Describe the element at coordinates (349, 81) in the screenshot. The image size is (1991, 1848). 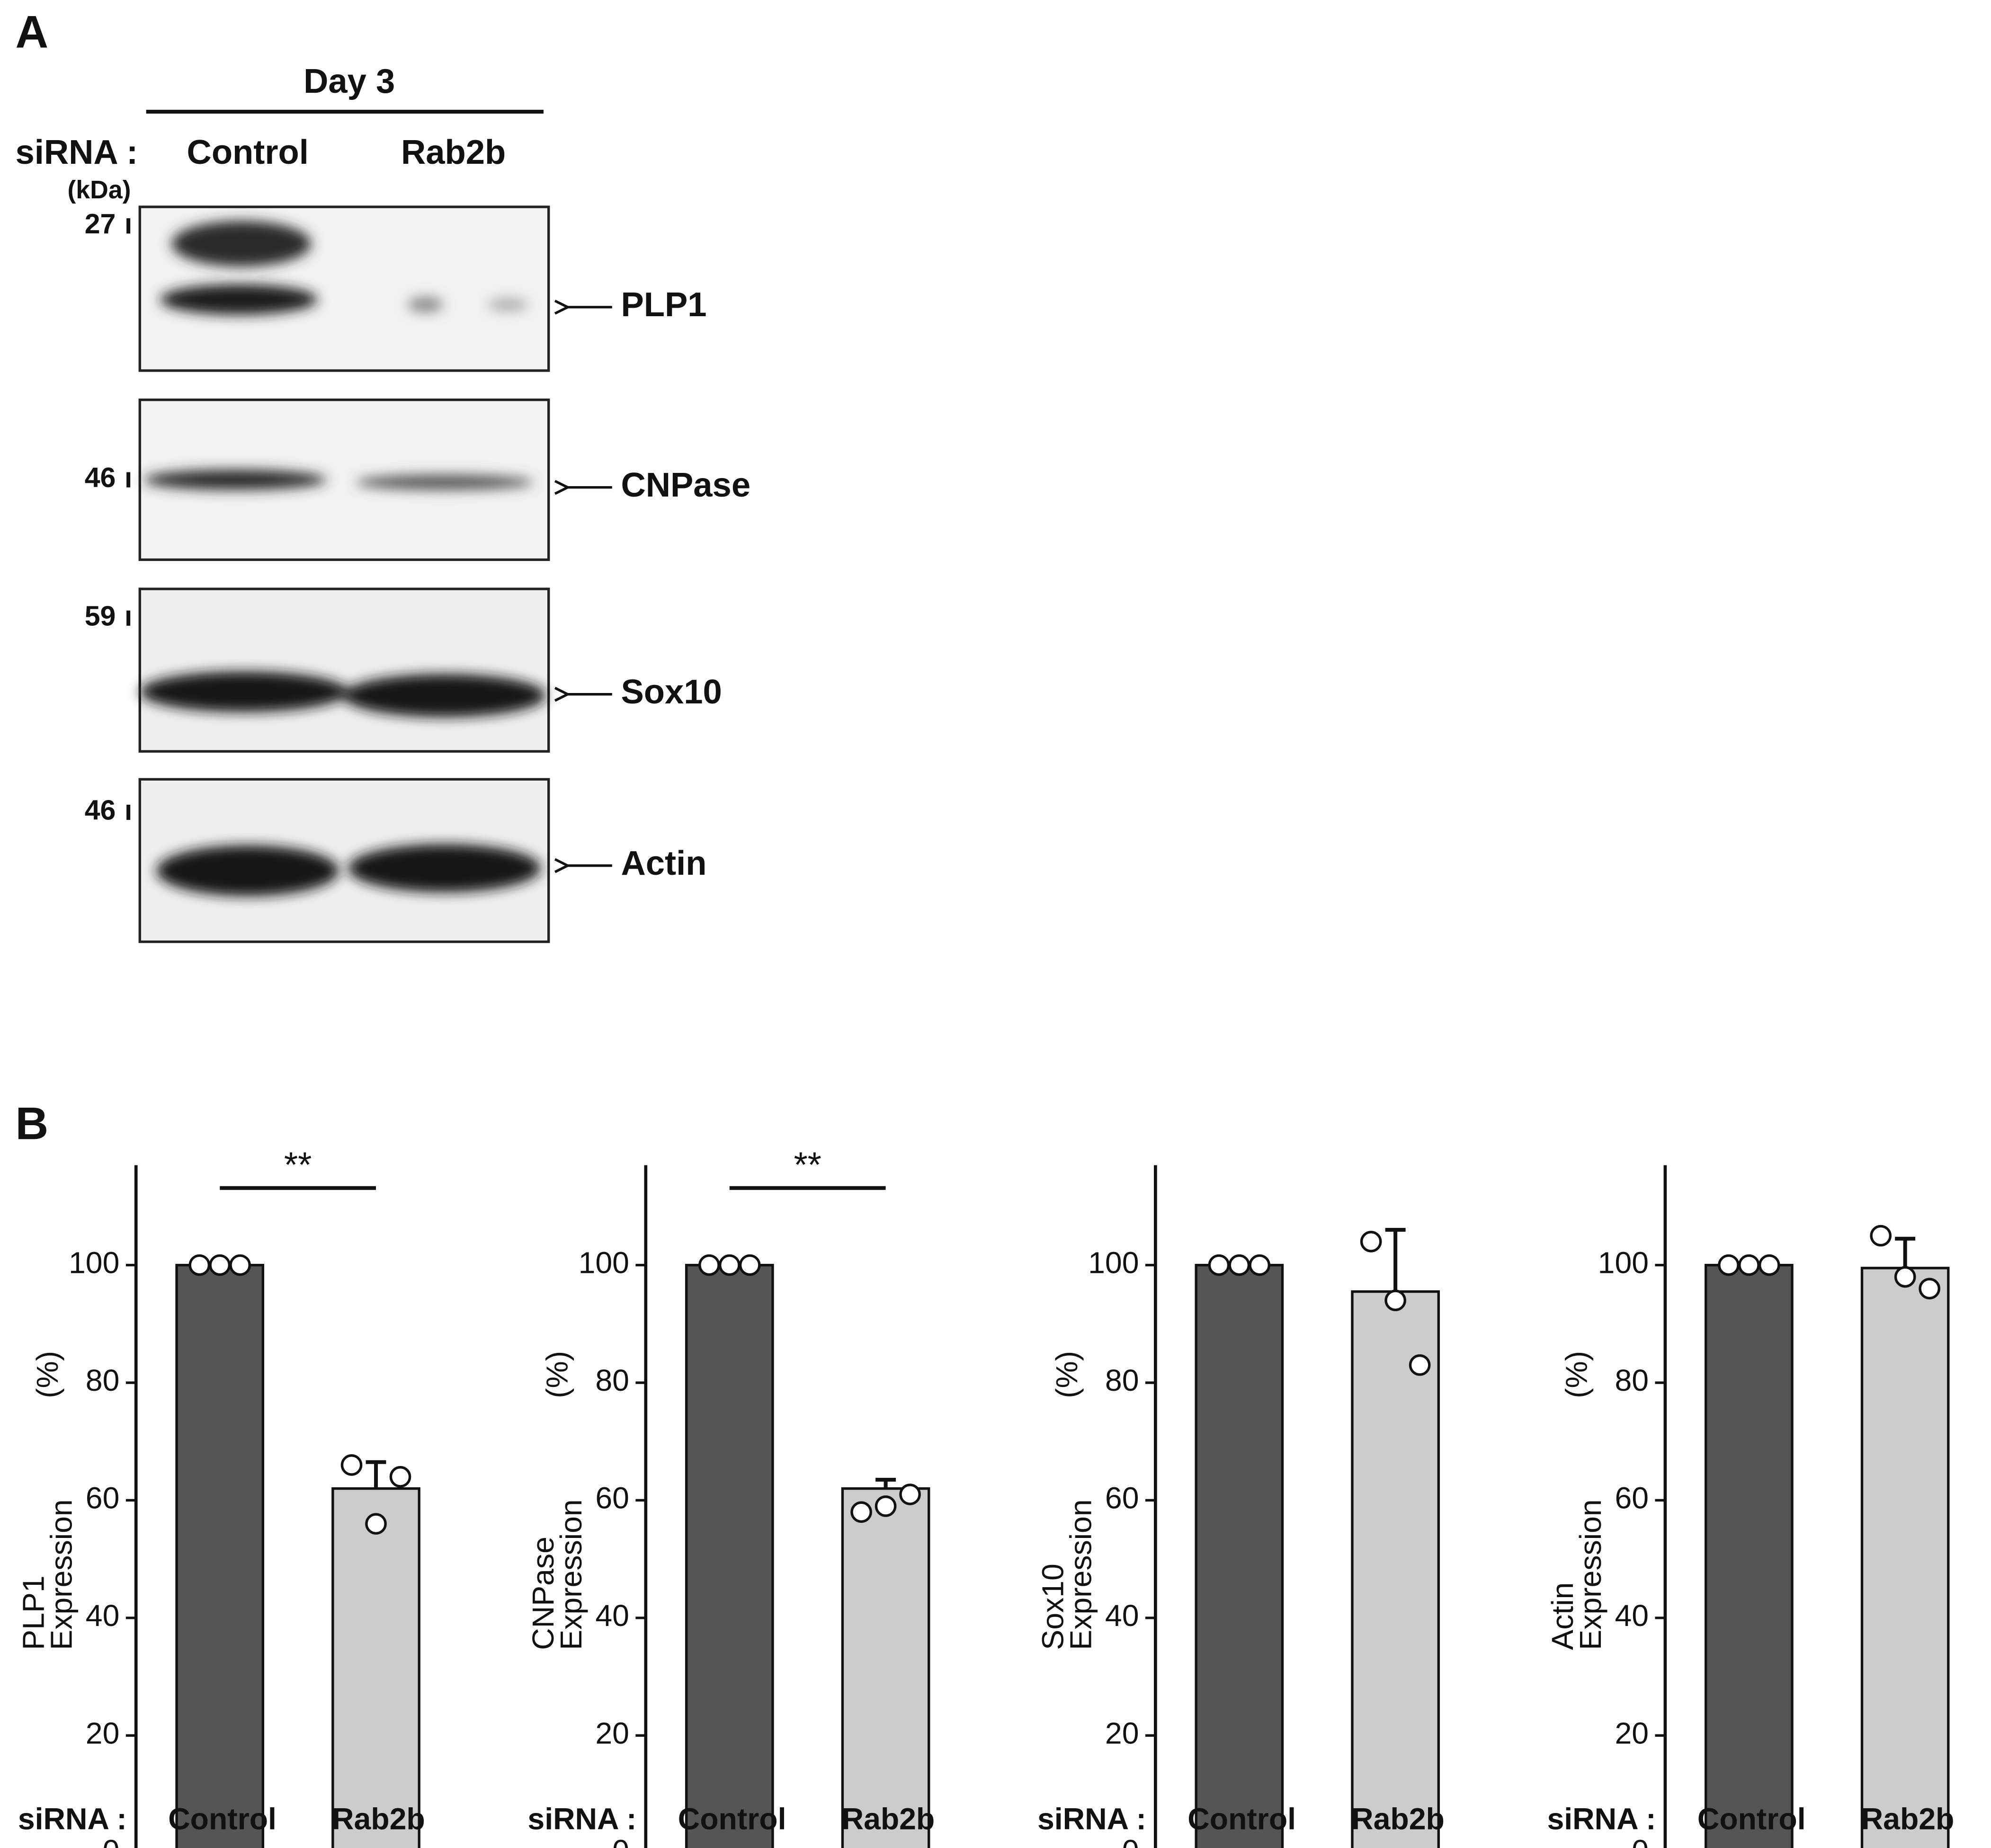
I see `timepoint: Day 3` at that location.